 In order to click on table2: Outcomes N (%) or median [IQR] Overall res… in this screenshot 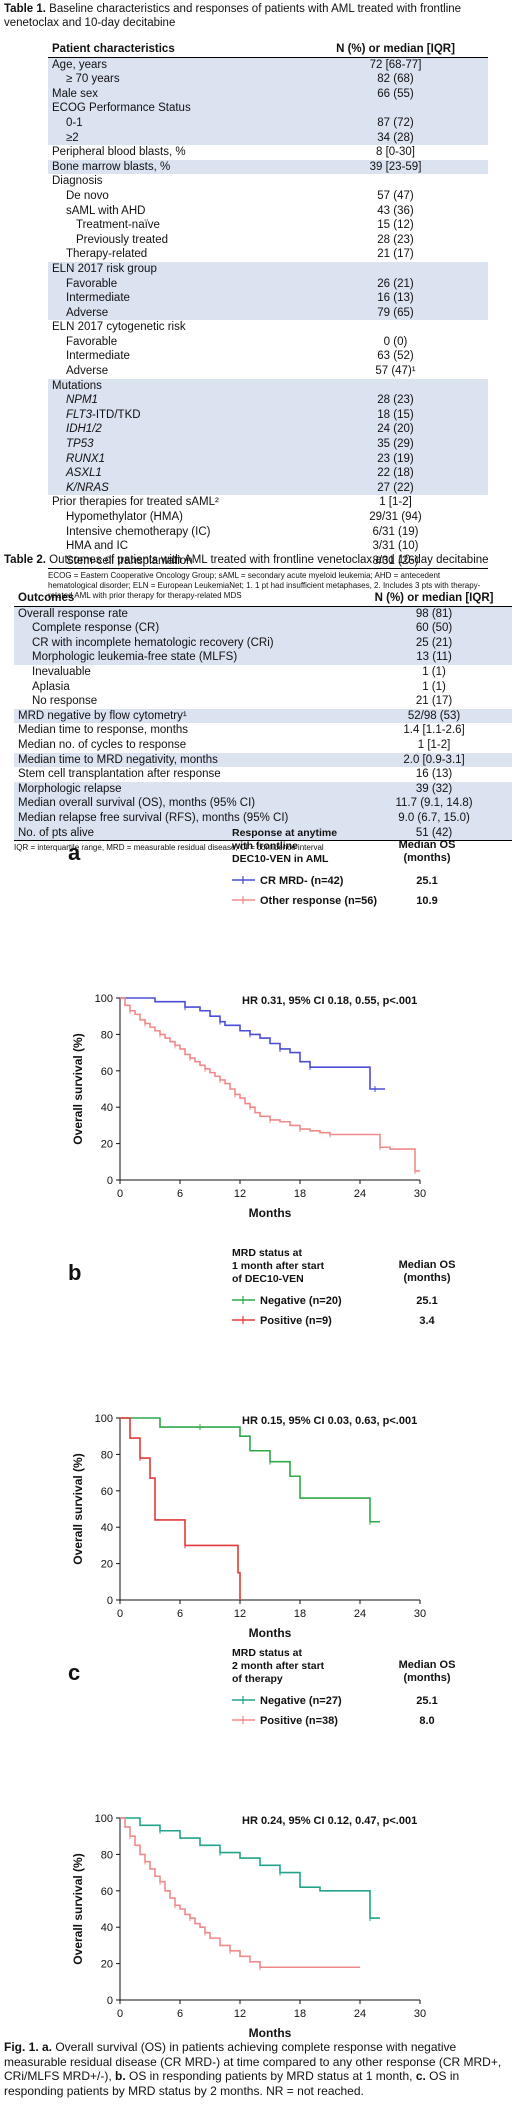, I will do `click(263, 716)`.